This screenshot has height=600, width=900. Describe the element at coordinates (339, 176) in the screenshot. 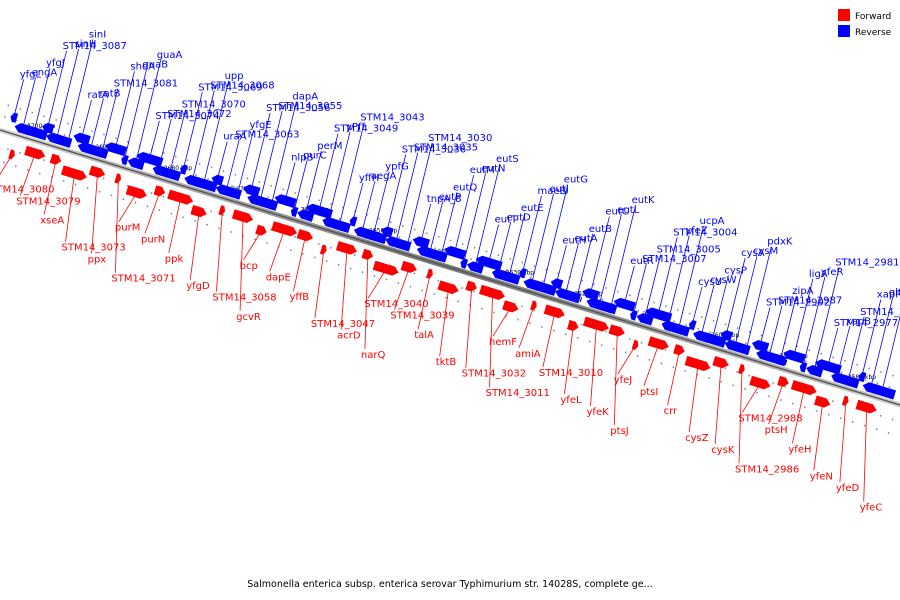

I see `leader-ypfi` at that location.